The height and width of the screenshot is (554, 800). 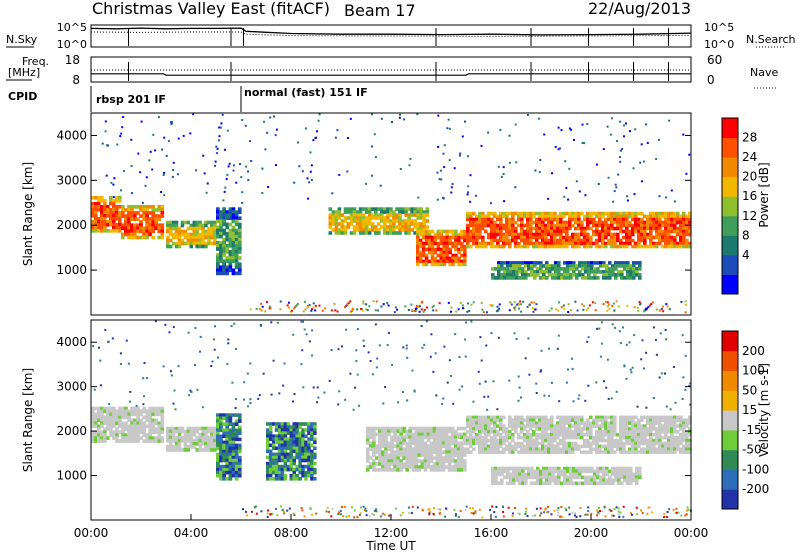 What do you see at coordinates (71, 180) in the screenshot?
I see `ytick-label: 3000` at bounding box center [71, 180].